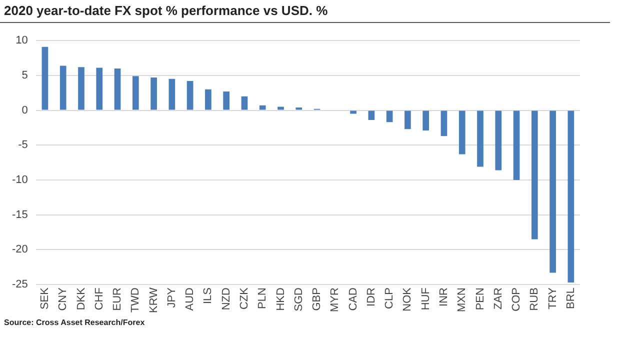 Image resolution: width=620 pixels, height=340 pixels. What do you see at coordinates (371, 296) in the screenshot?
I see `x-tick-label: IDR` at bounding box center [371, 296].